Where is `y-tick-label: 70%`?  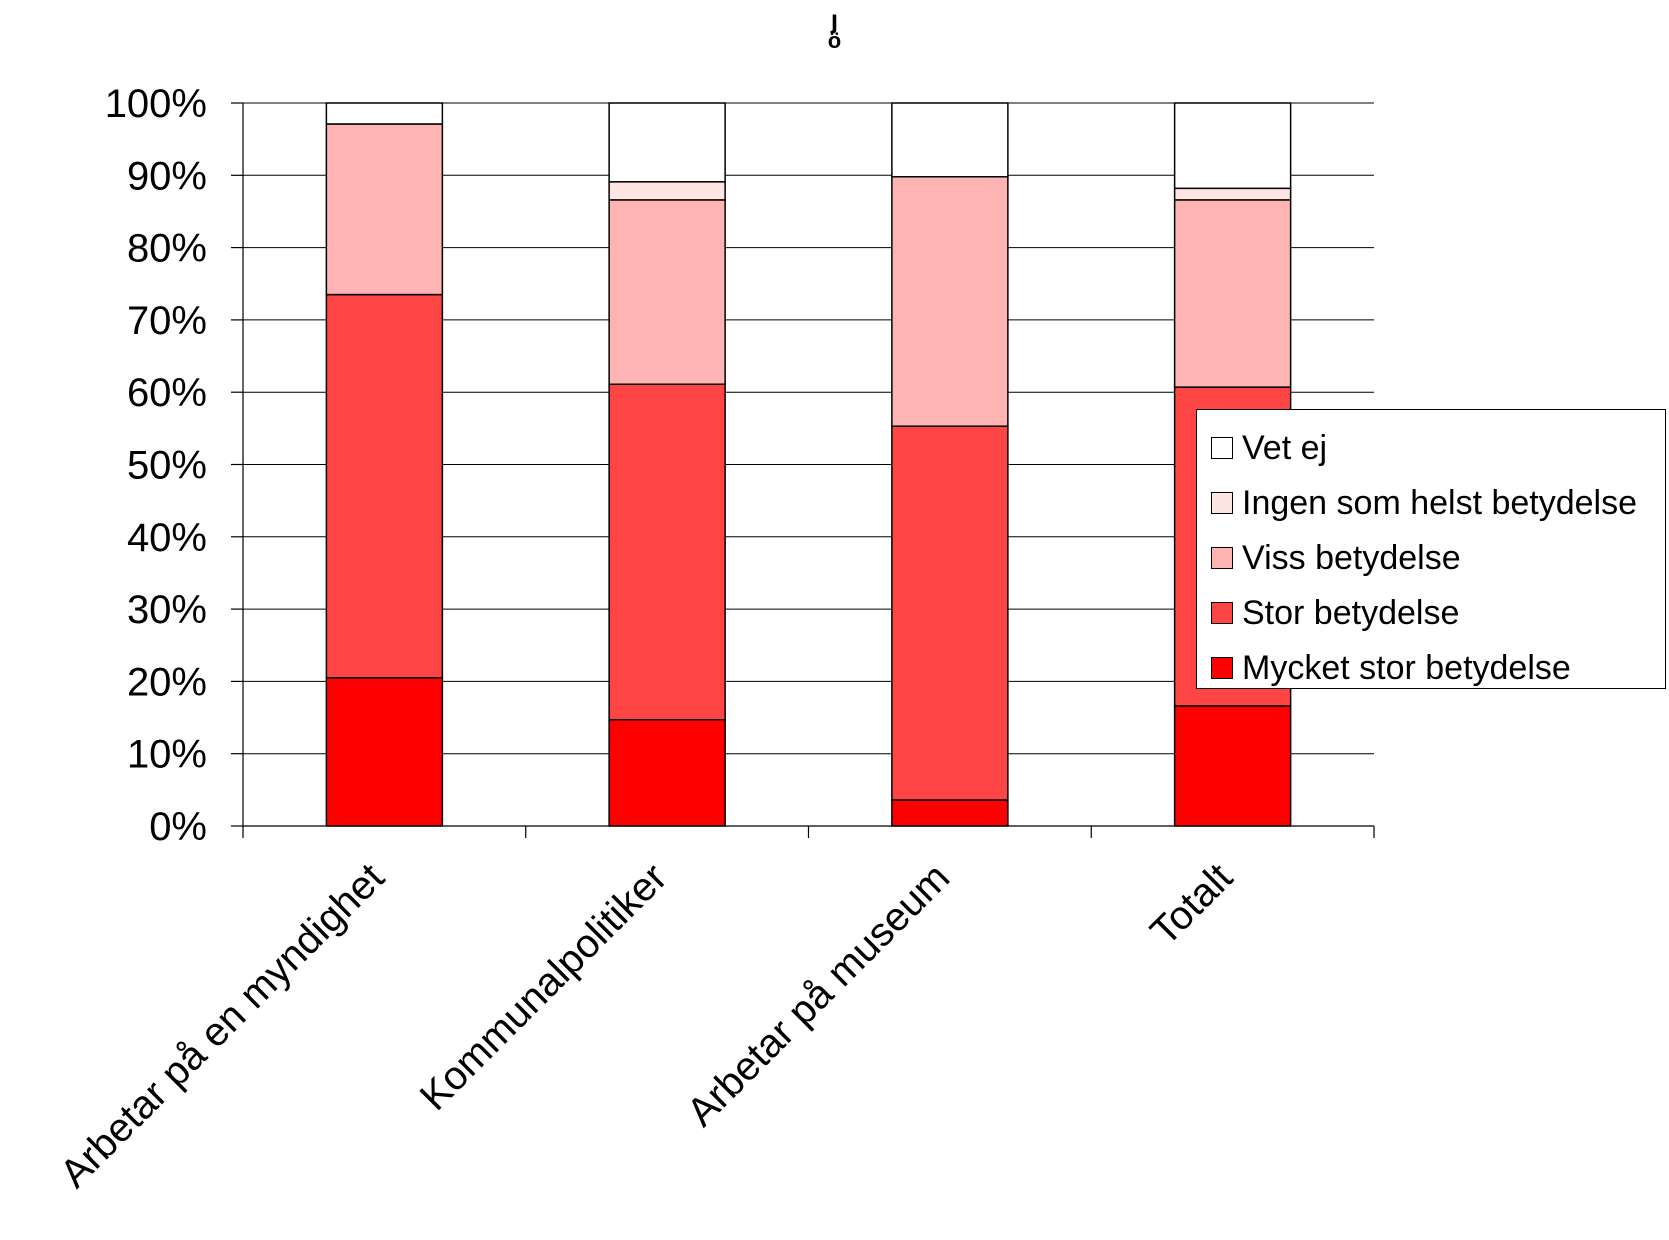 y-tick-label: 70% is located at coordinates (167, 321).